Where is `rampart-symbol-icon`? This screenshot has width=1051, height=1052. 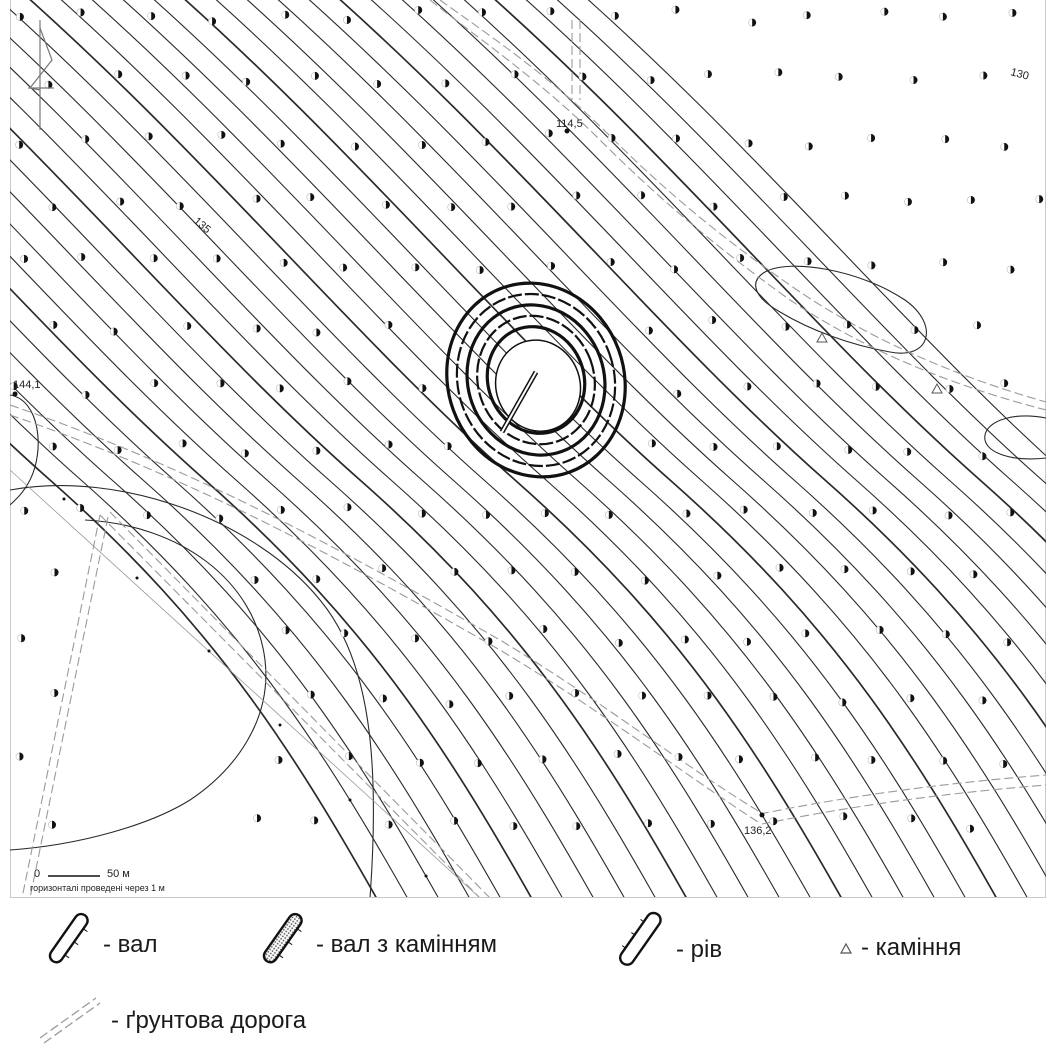
rampart-symbol-icon is located at coordinates (68, 938).